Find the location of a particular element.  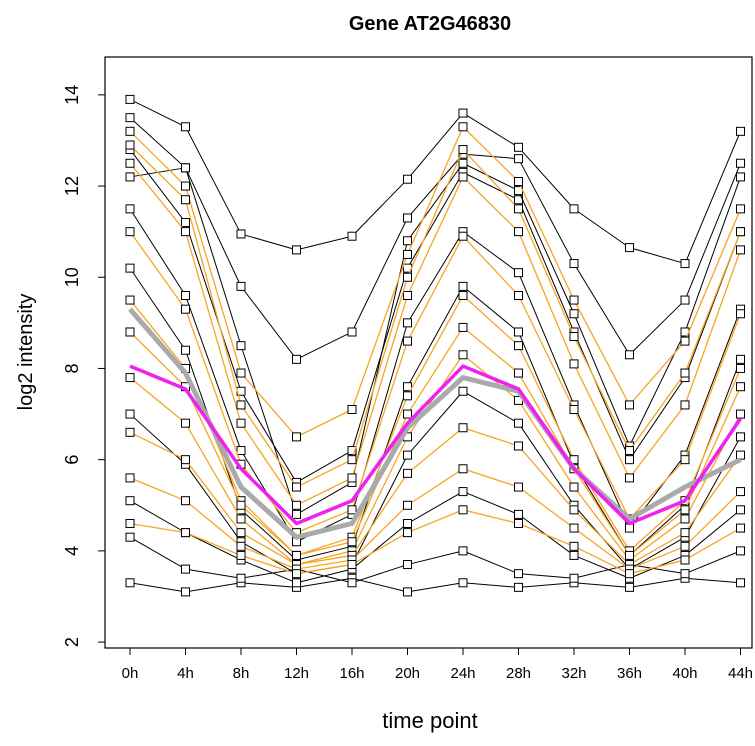

x-tick-label: 8h is located at coordinates (241, 673).